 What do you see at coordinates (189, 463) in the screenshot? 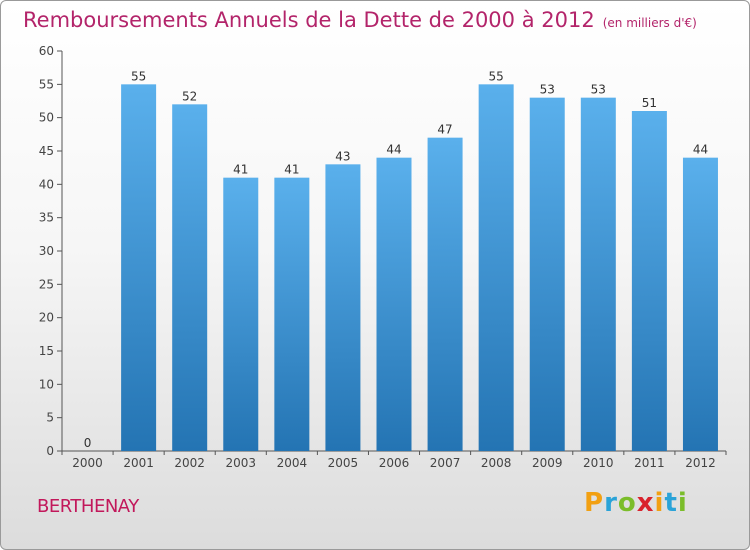
I see `x-tick-label-2002: 2002` at bounding box center [189, 463].